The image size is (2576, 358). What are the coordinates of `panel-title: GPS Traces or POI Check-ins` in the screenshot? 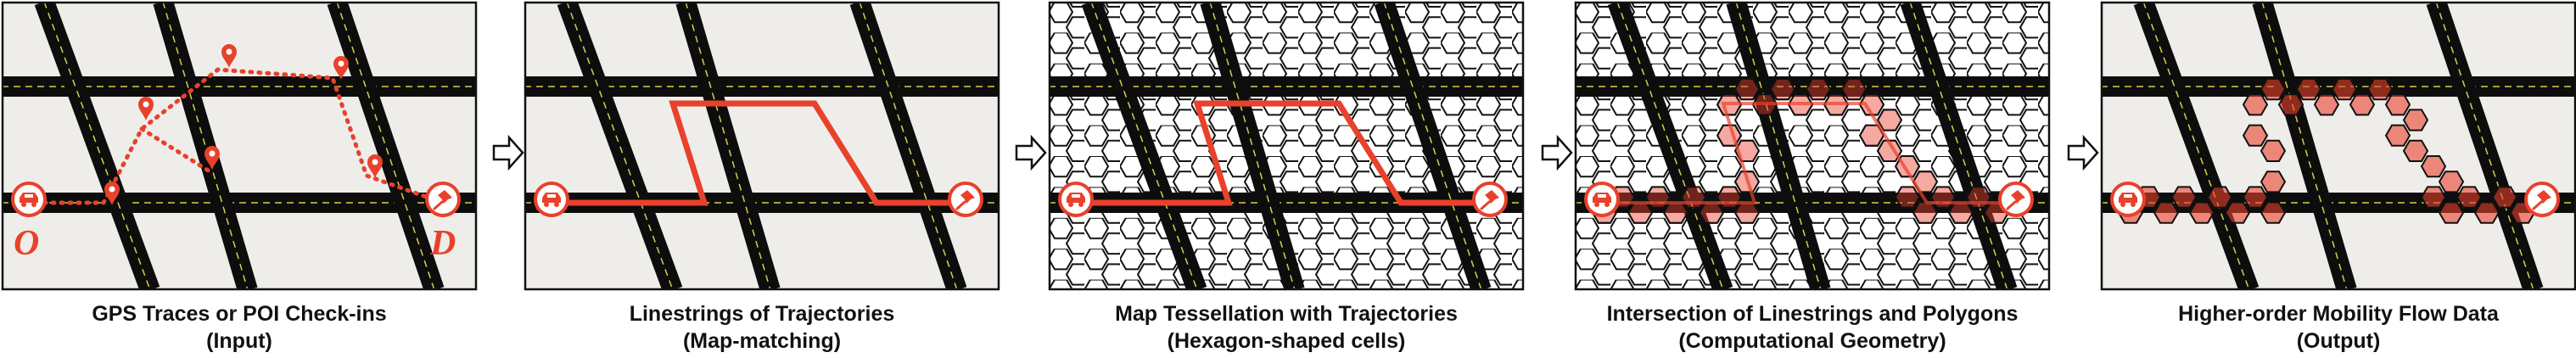 It's located at (239, 314).